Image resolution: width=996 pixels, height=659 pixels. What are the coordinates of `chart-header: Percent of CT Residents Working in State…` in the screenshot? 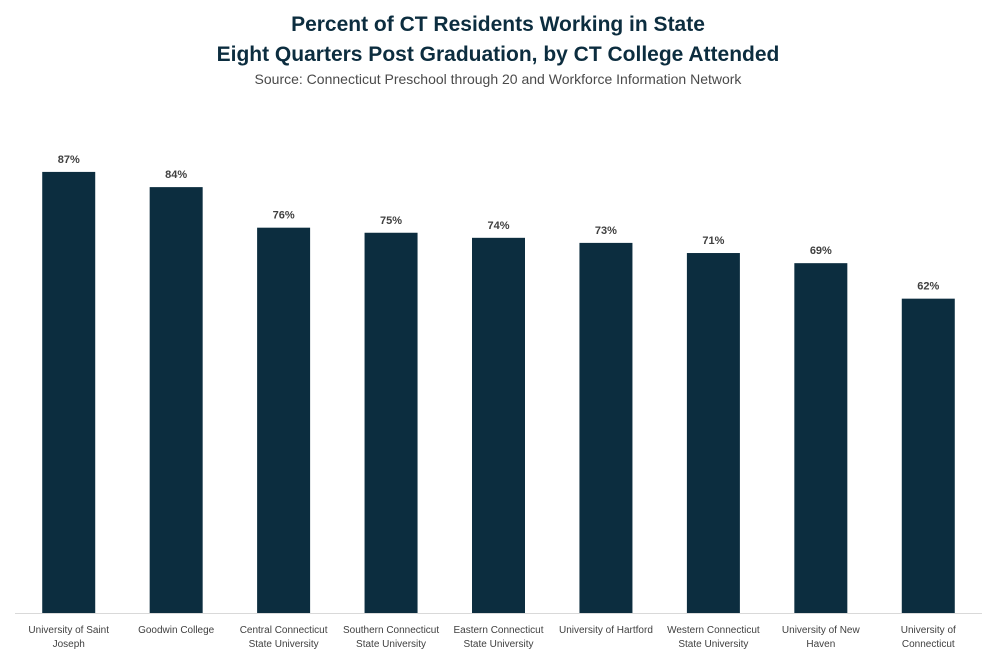 It's located at (498, 49).